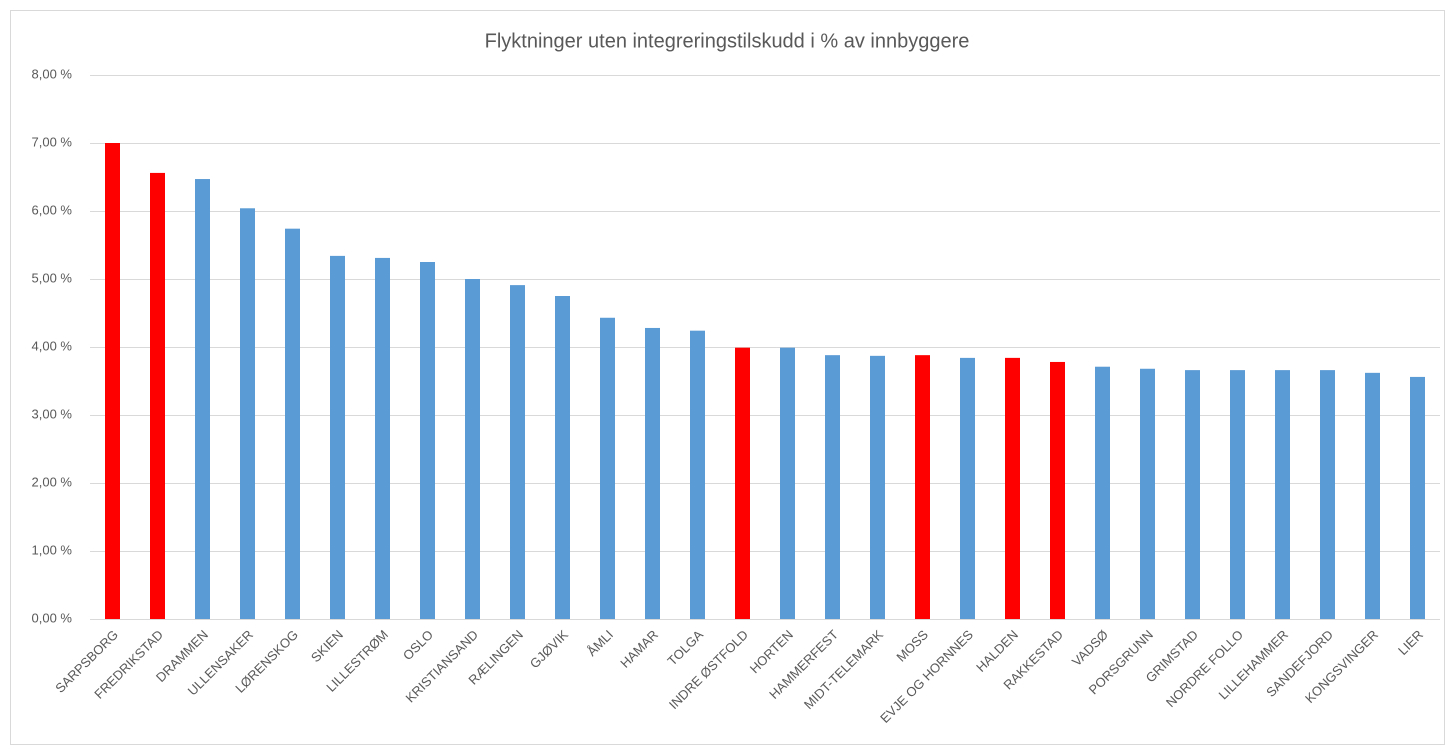 The width and height of the screenshot is (1455, 751). What do you see at coordinates (52, 73) in the screenshot?
I see `y-tick-label: 8,00 %` at bounding box center [52, 73].